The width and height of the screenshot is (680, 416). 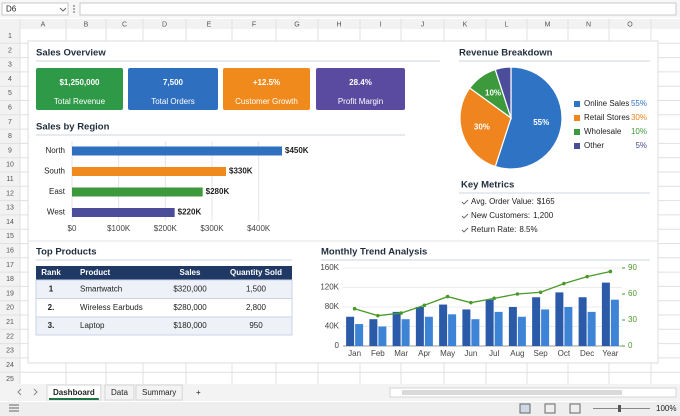 What do you see at coordinates (10, 336) in the screenshot?
I see `row-header: 22` at bounding box center [10, 336].